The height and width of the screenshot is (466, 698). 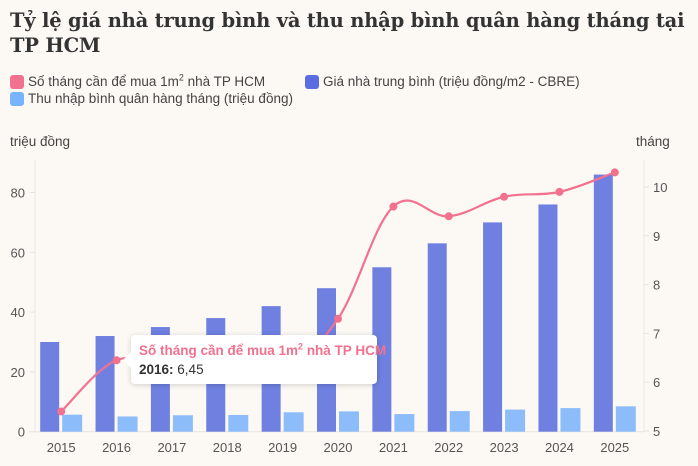 What do you see at coordinates (61, 447) in the screenshot?
I see `x-tick-label-2015: 2015` at bounding box center [61, 447].